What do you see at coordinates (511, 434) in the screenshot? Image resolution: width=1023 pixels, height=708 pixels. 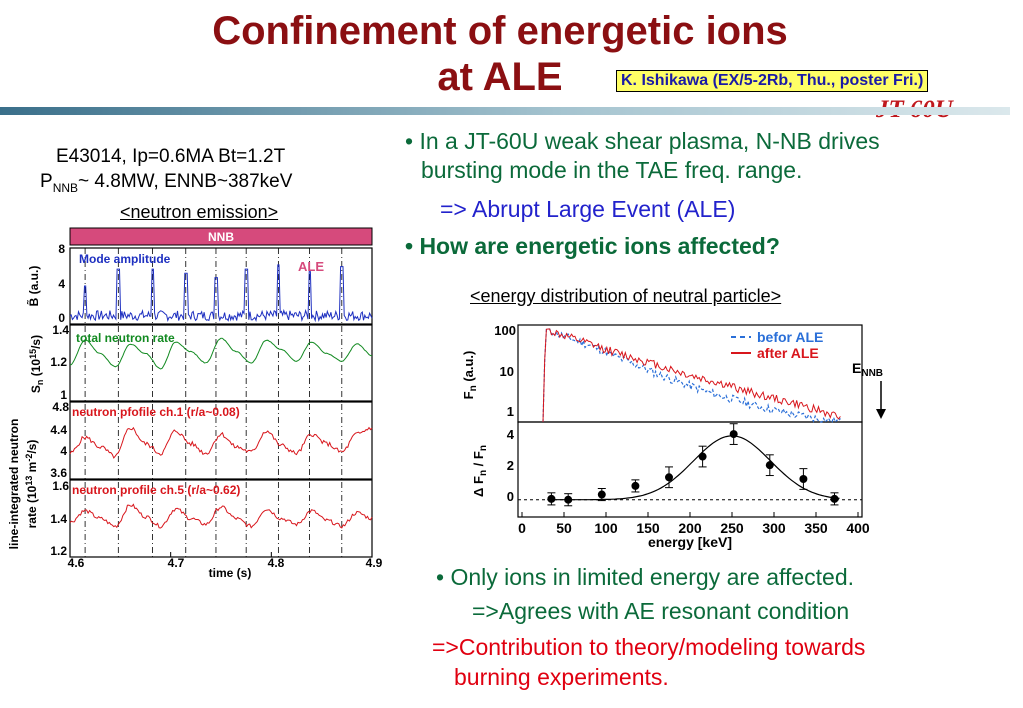 I see `bot-tick-4: 4` at bounding box center [511, 434].